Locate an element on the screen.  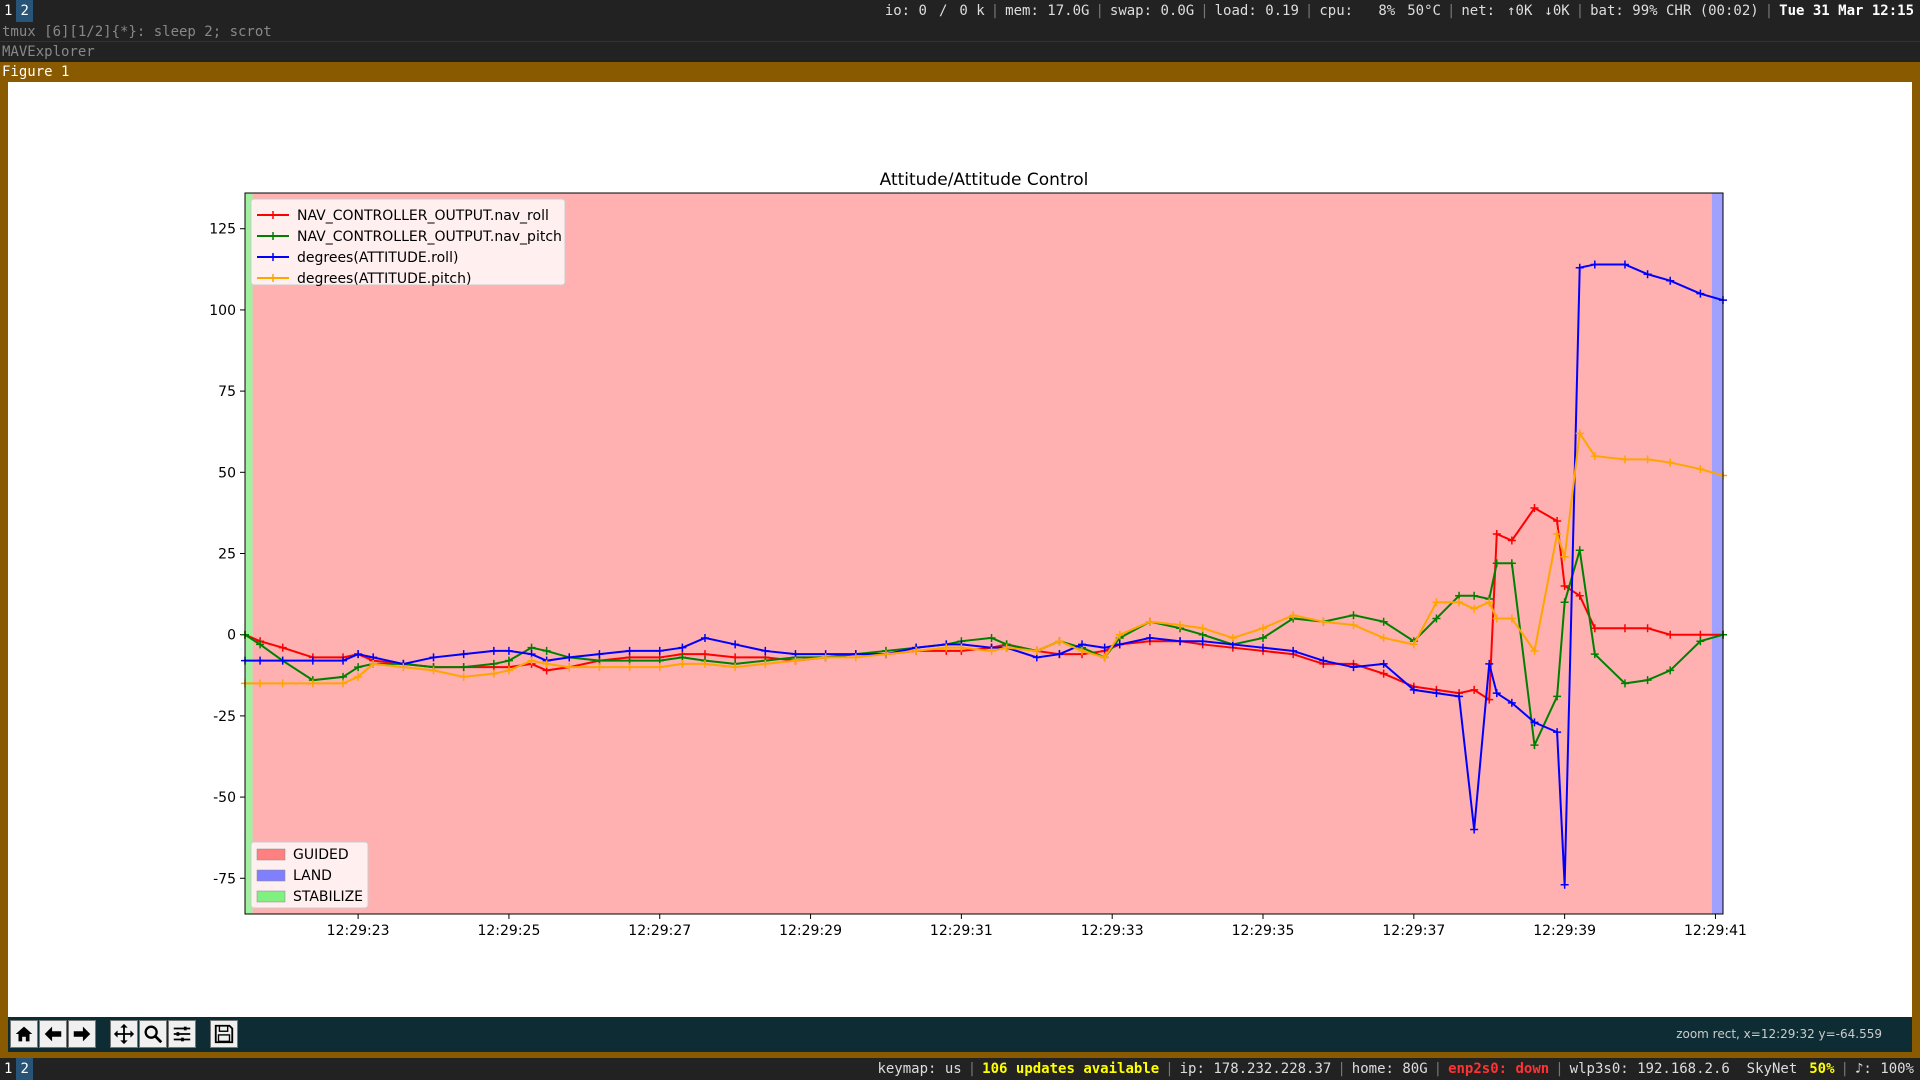
figure-window-title: Figure 1 is located at coordinates (960, 72).